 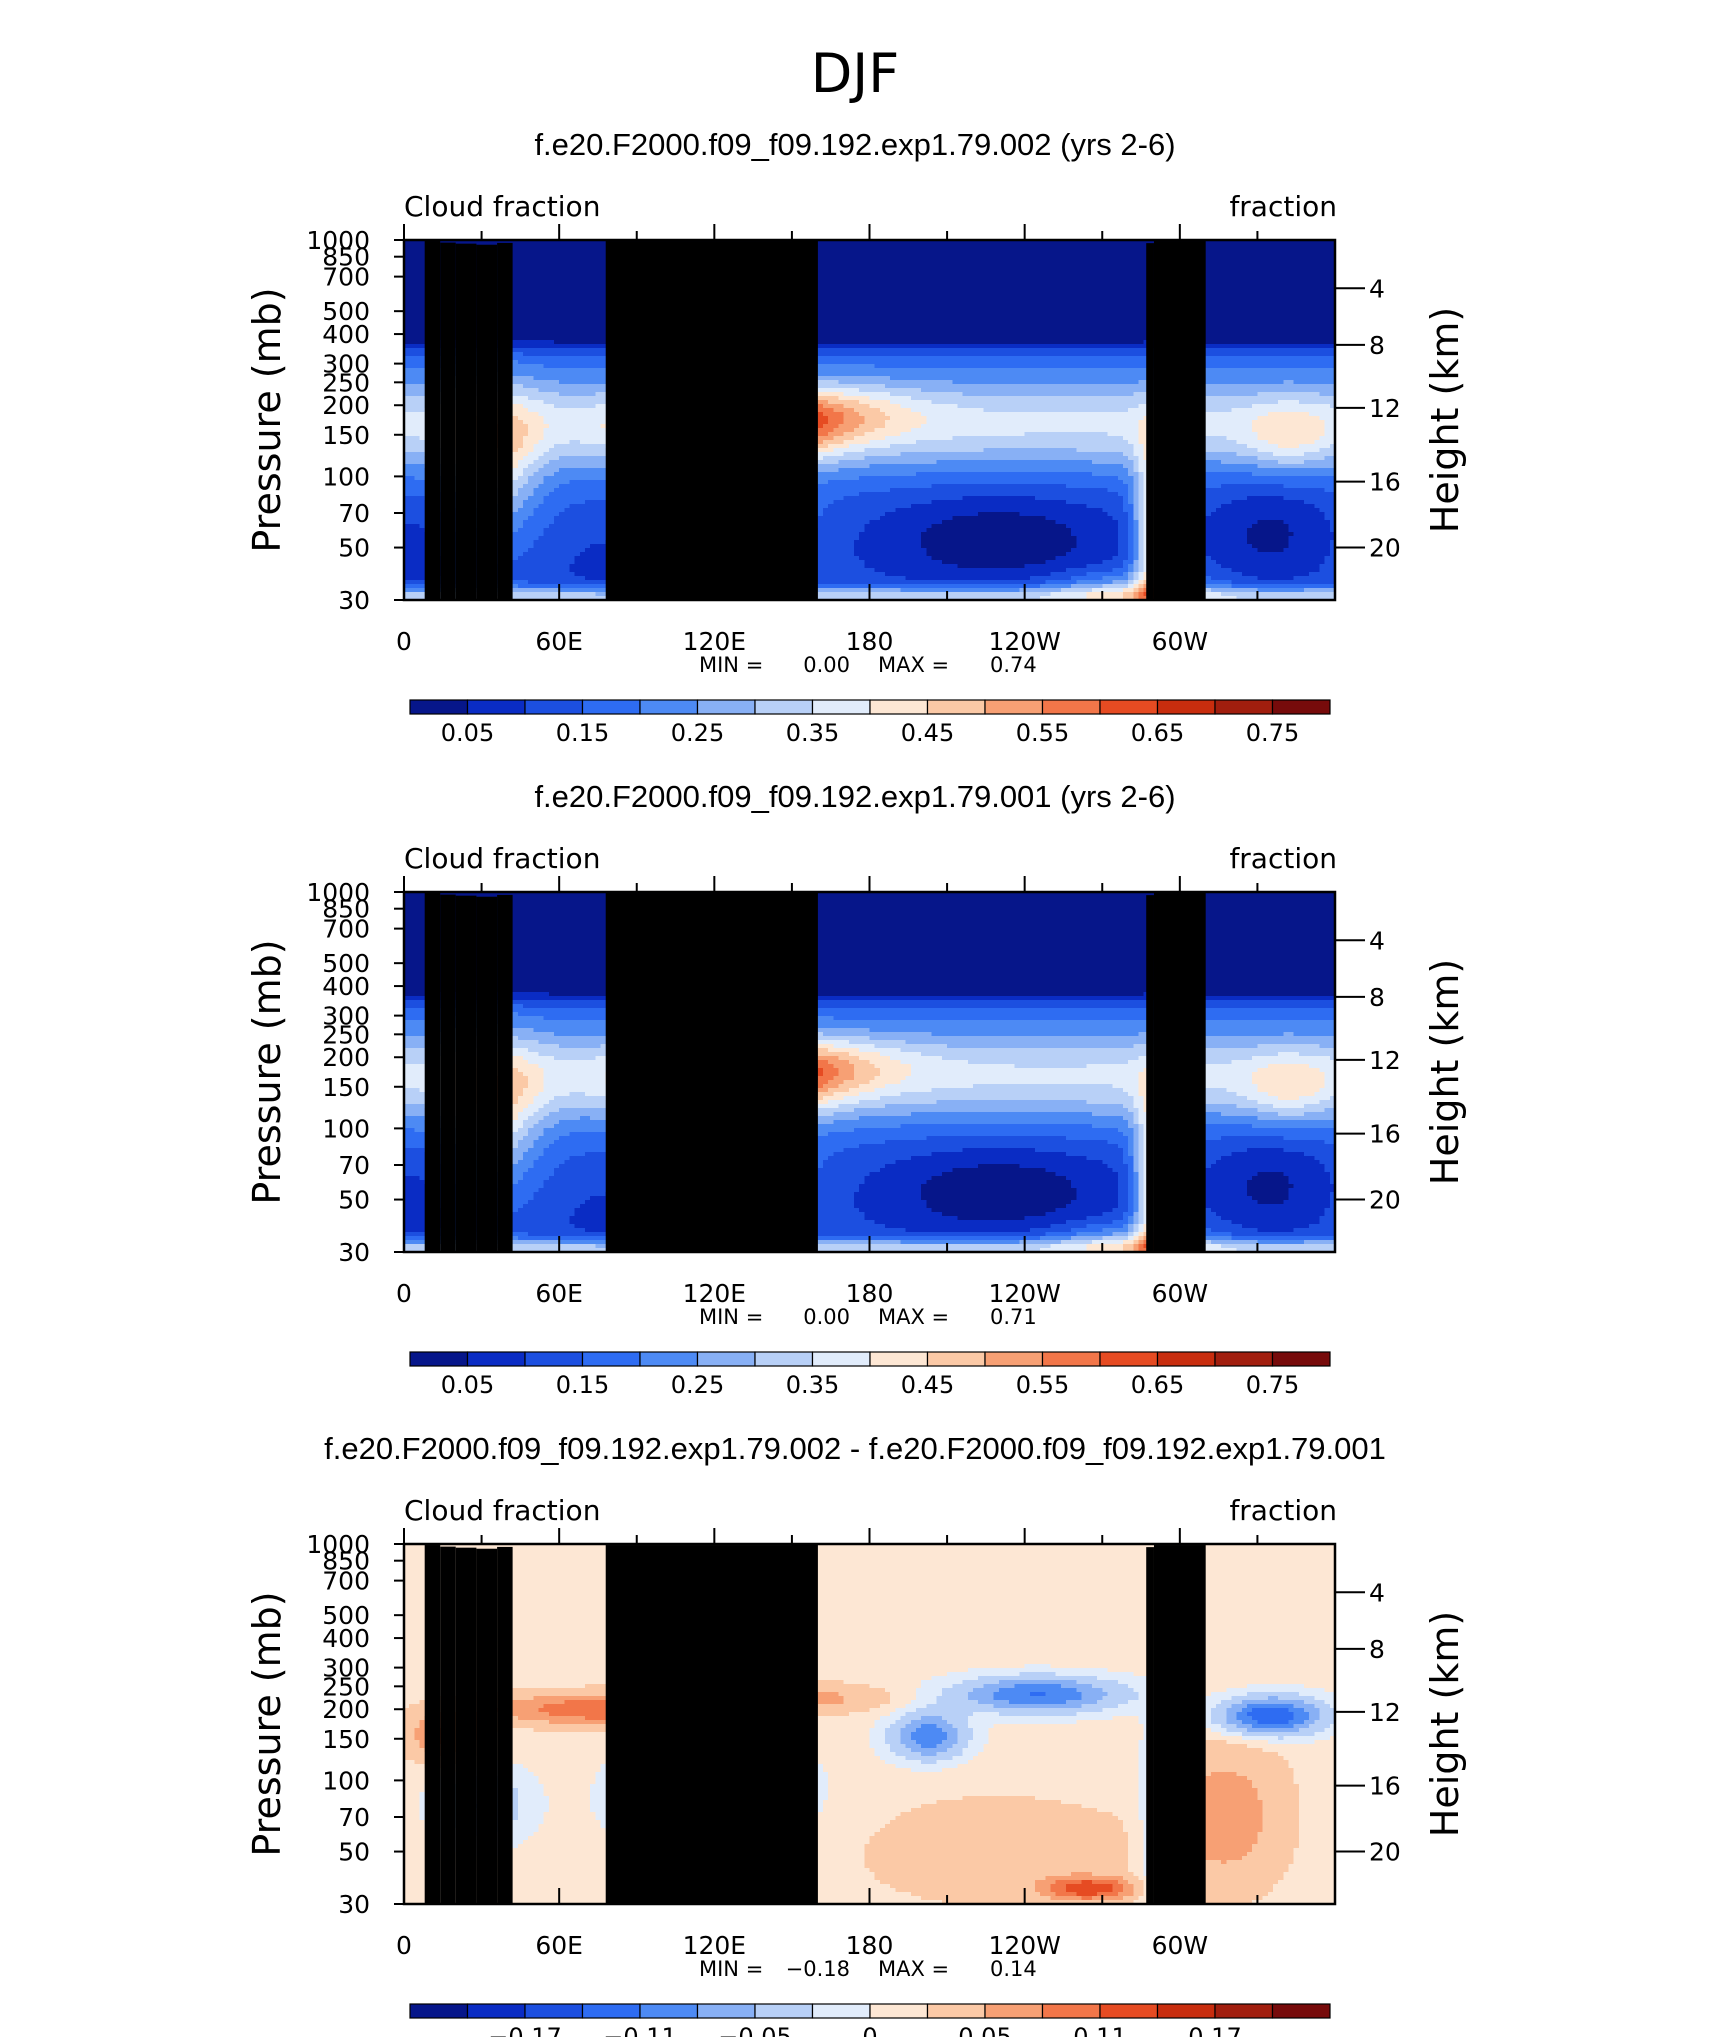 What do you see at coordinates (913, 1317) in the screenshot?
I see `max-label: MAX =` at bounding box center [913, 1317].